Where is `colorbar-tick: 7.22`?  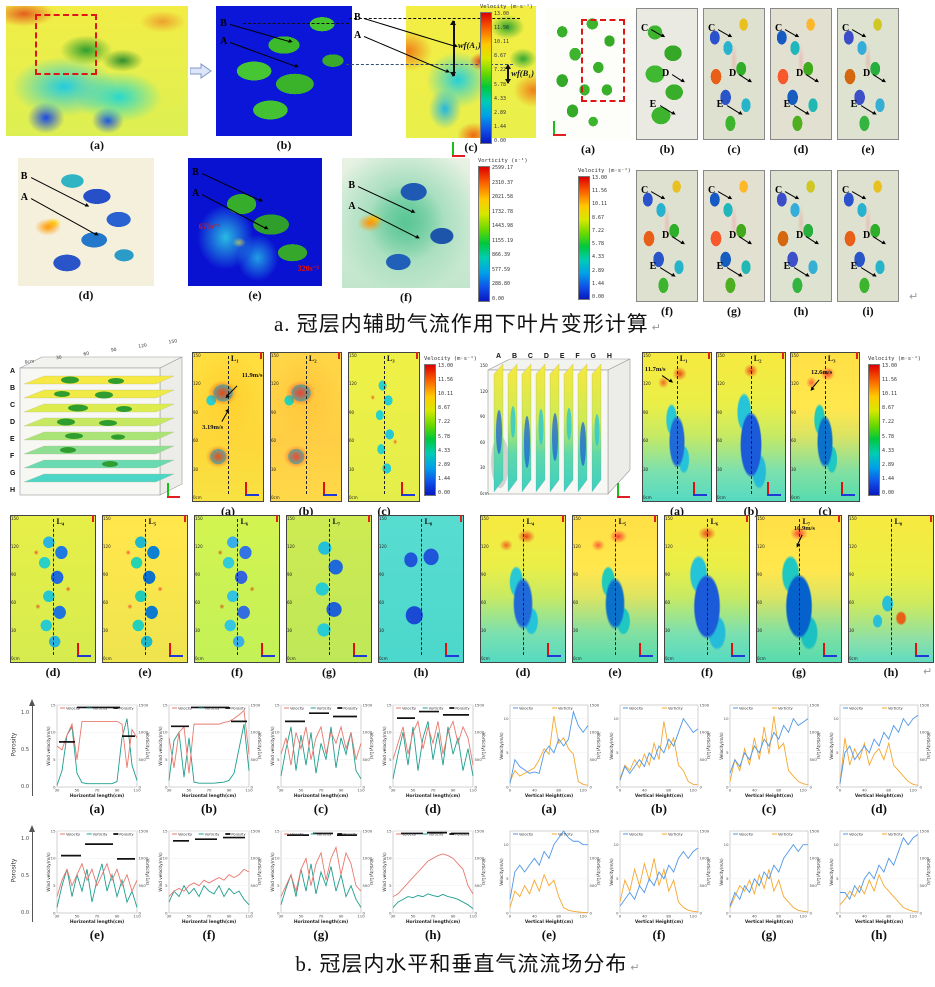
colorbar-tick: 7.22 is located at coordinates (598, 230).